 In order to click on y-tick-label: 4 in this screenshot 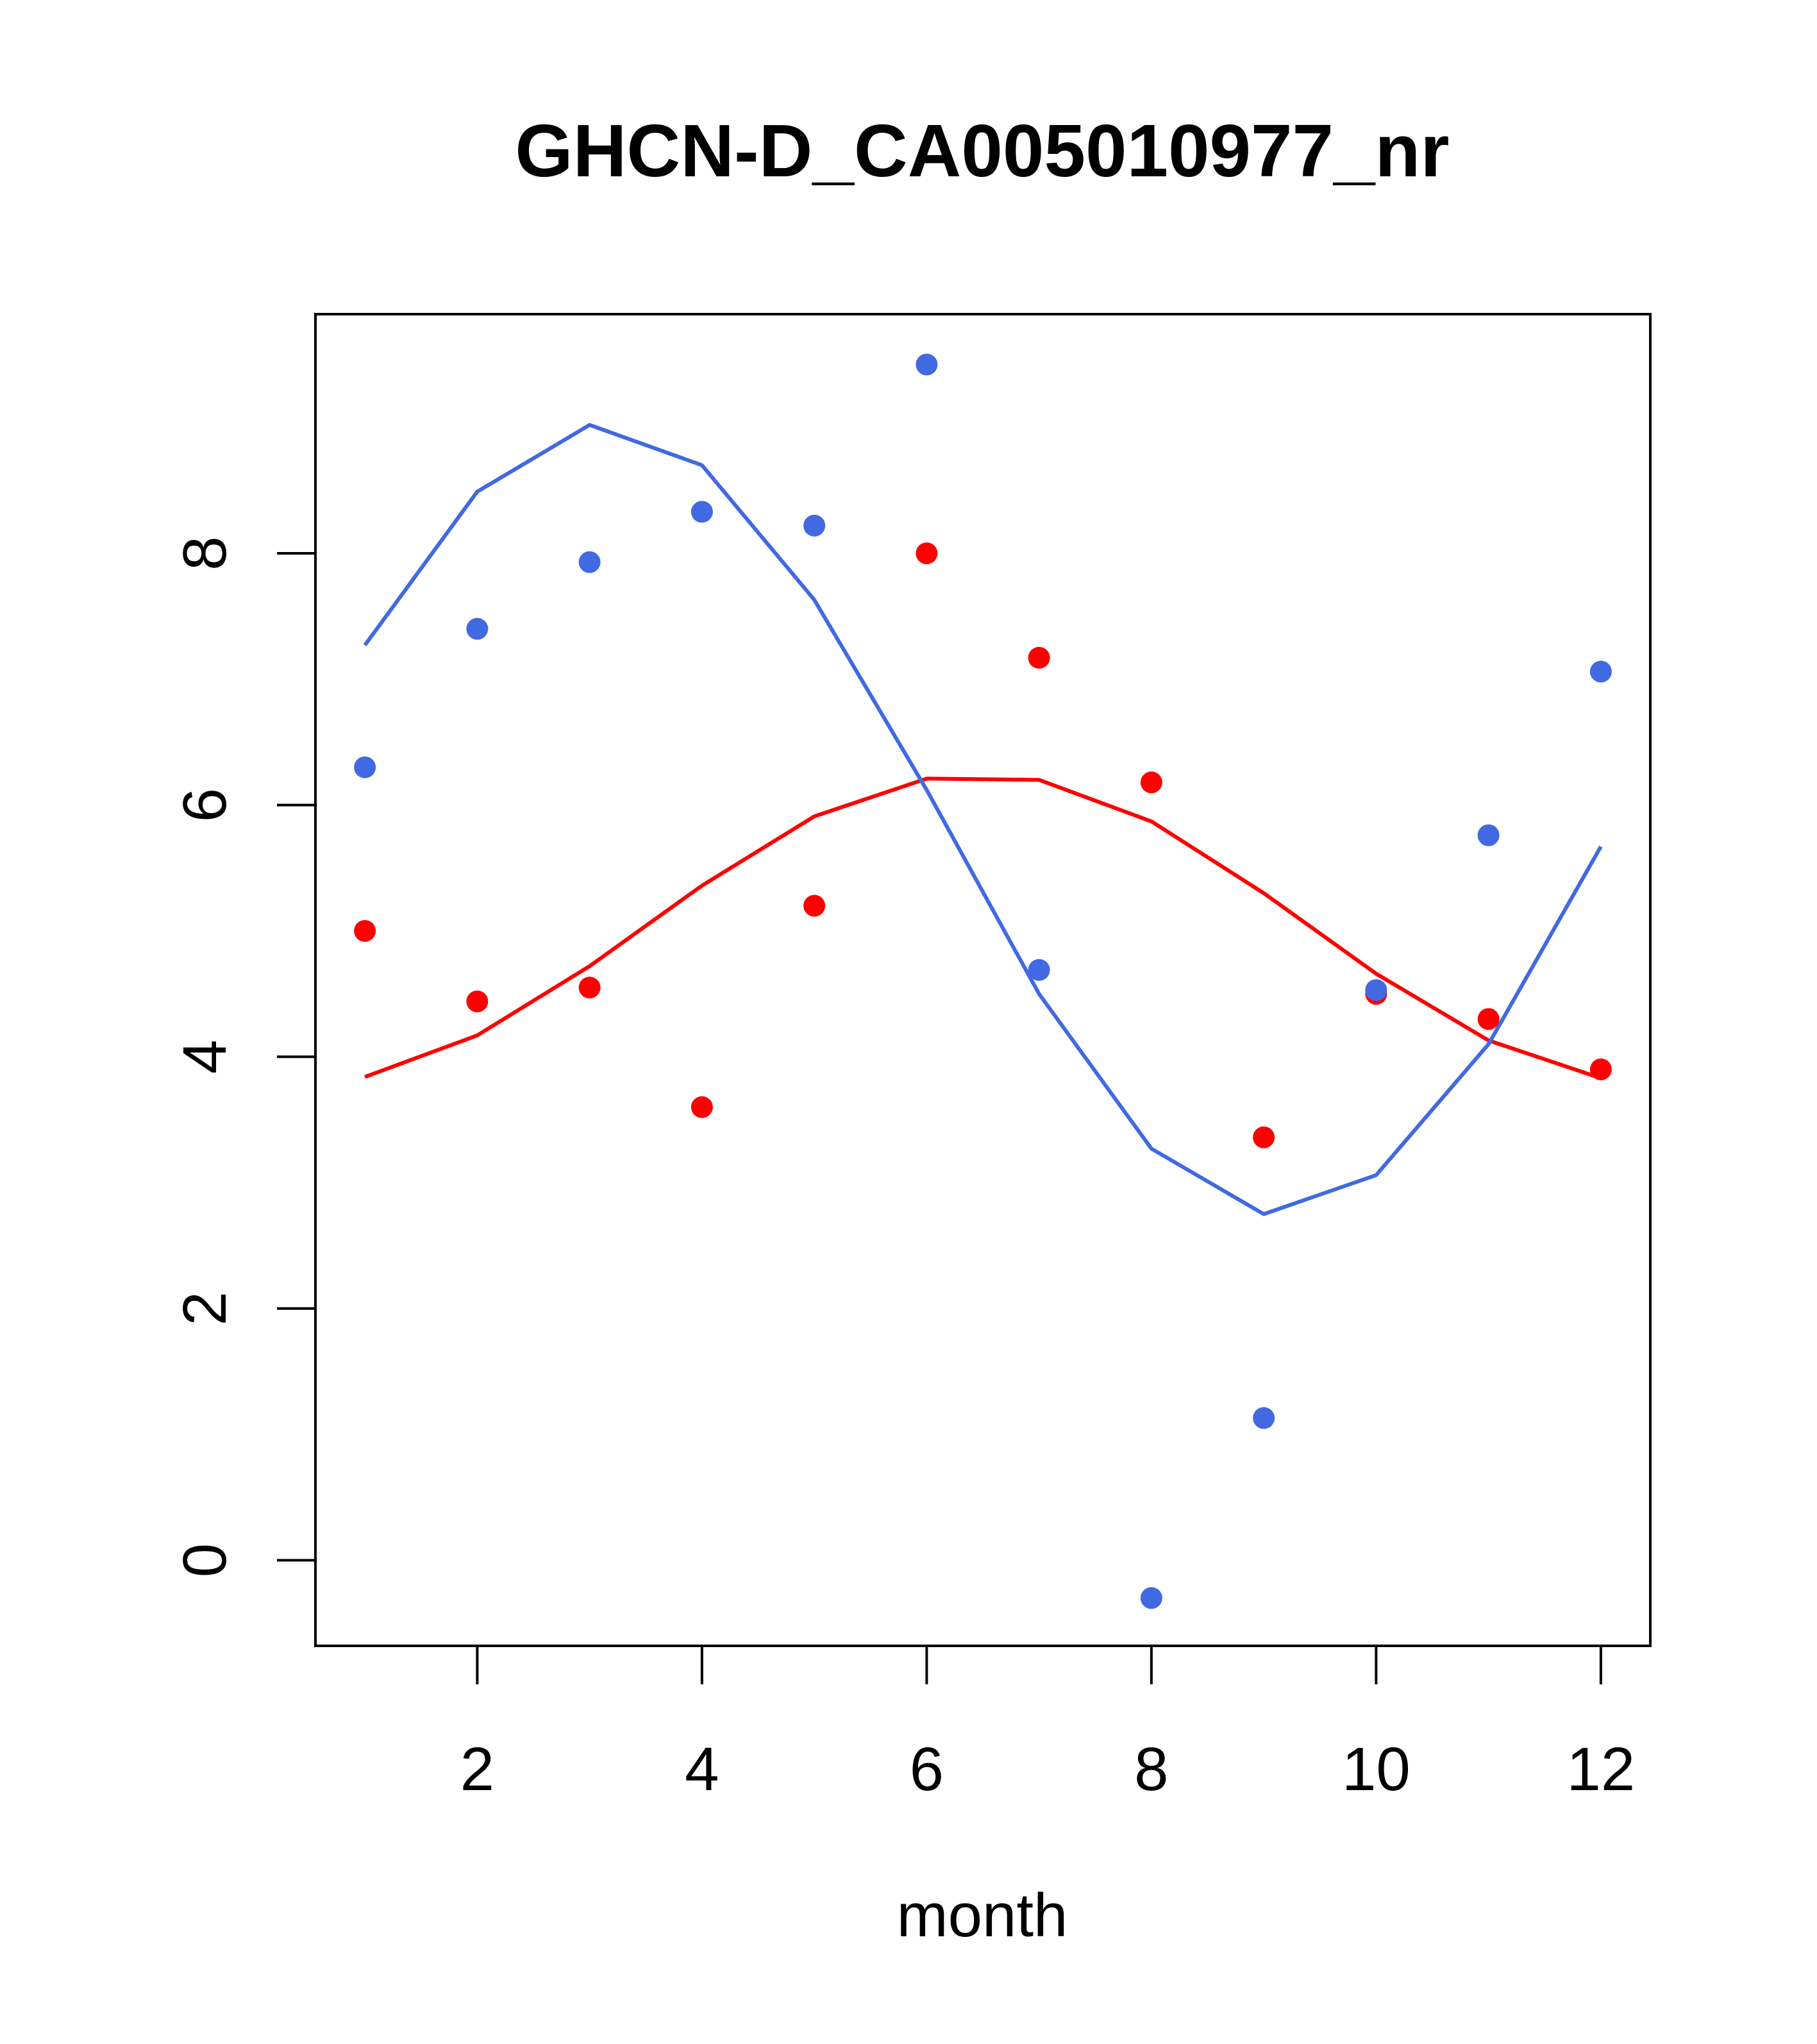, I will do `click(205, 1057)`.